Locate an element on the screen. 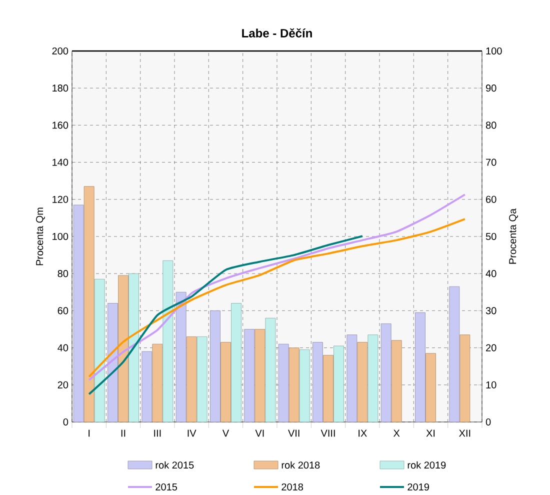 This screenshot has width=550, height=495. x-tick-label: X is located at coordinates (396, 433).